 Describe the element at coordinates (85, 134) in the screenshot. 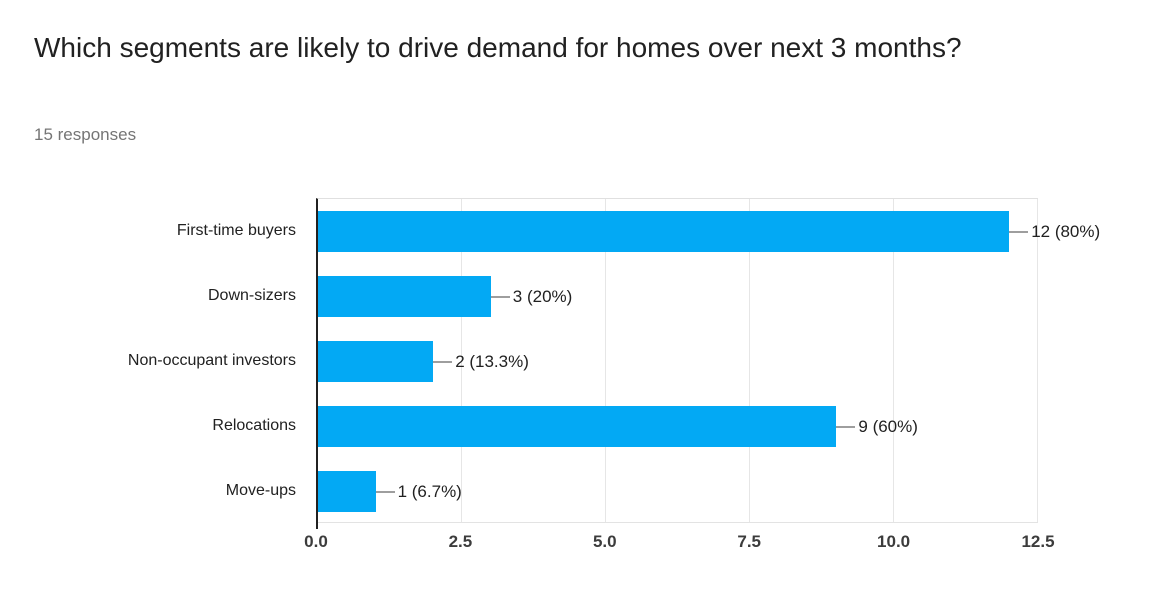

I see `responses-count: 15 responses` at that location.